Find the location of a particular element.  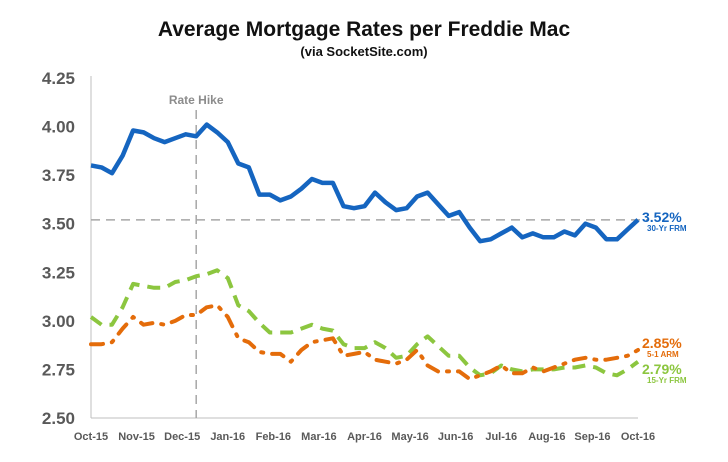

x-tick-label: Feb-16 is located at coordinates (273, 437).